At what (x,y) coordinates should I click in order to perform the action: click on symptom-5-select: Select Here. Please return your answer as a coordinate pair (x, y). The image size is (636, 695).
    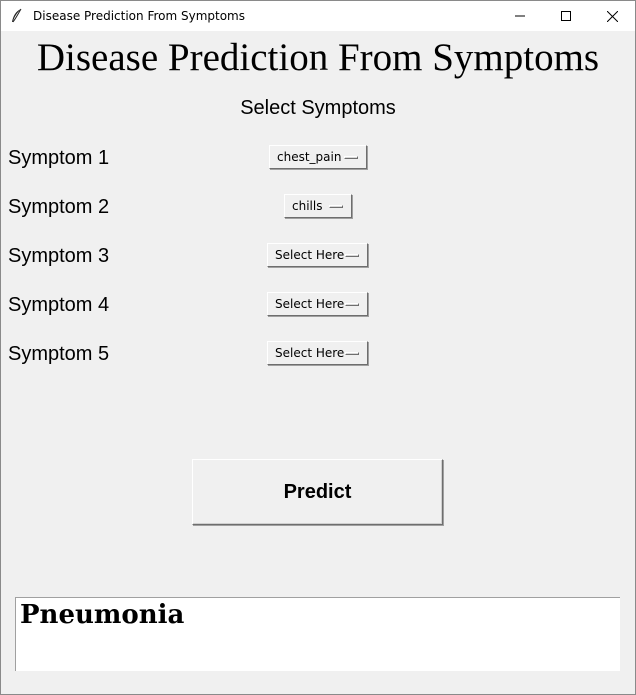
    Looking at the image, I should click on (317, 353).